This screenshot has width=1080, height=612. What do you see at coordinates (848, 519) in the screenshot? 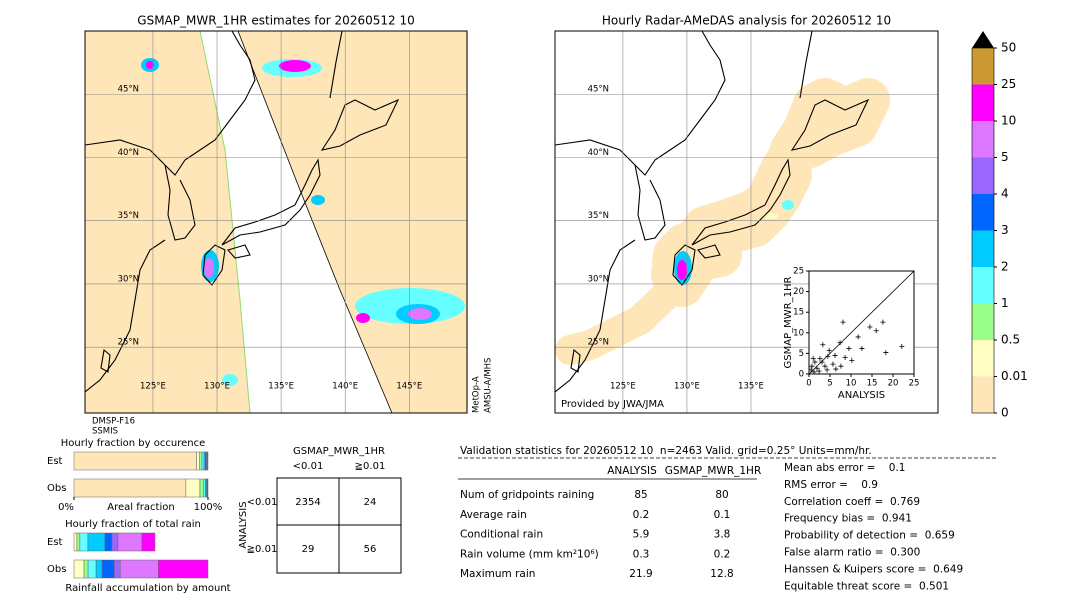
I see `score: Frequency bias = 0.941` at bounding box center [848, 519].